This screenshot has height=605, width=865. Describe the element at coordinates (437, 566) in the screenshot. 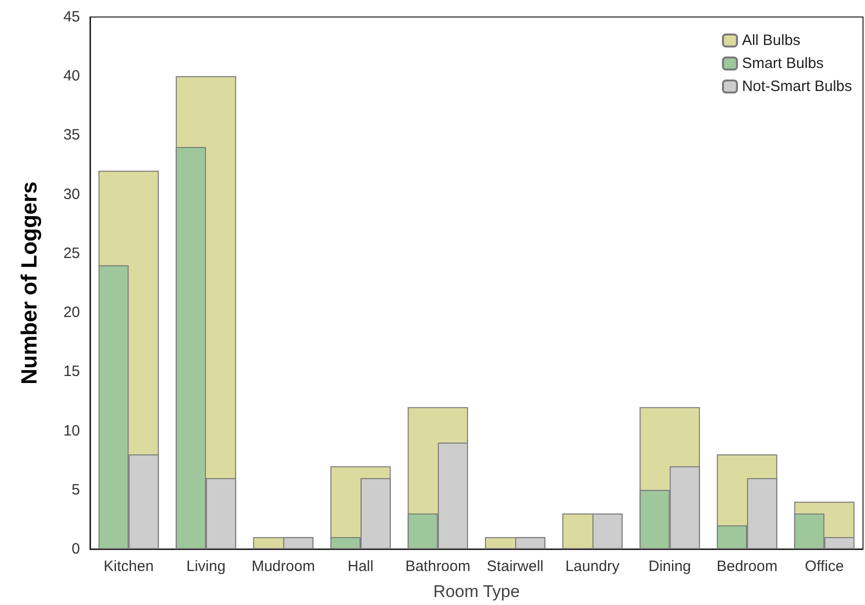

I see `x-tick-label: Bathroom` at that location.